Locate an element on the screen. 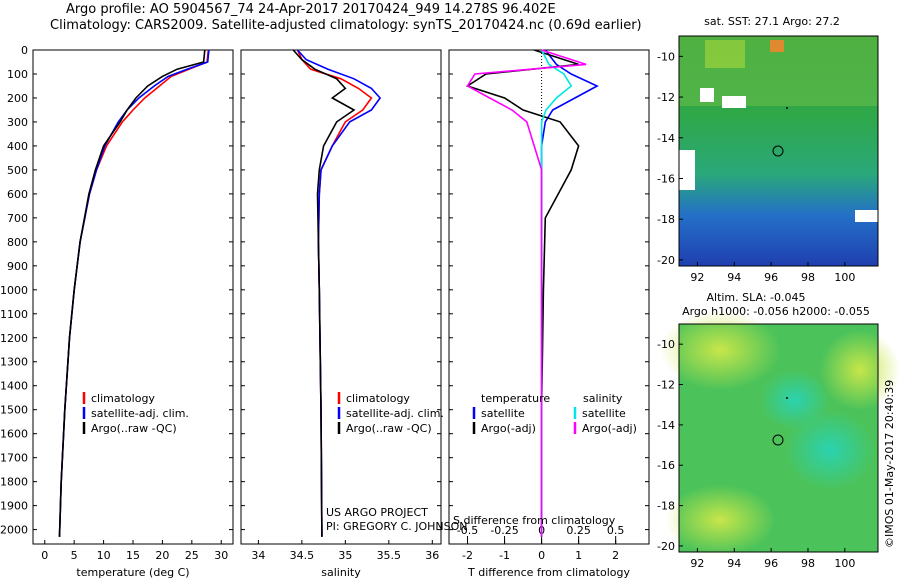 The width and height of the screenshot is (900, 580). depth-tick-label: 600 is located at coordinates (17, 194).